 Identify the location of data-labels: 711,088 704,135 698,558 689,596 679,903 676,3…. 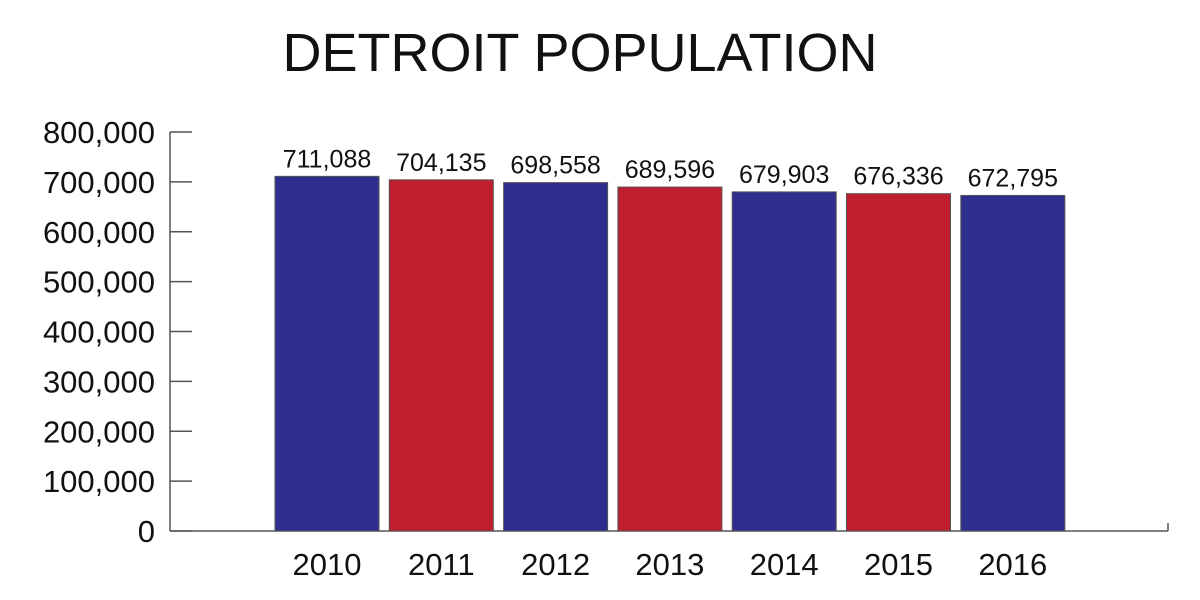
(670, 168).